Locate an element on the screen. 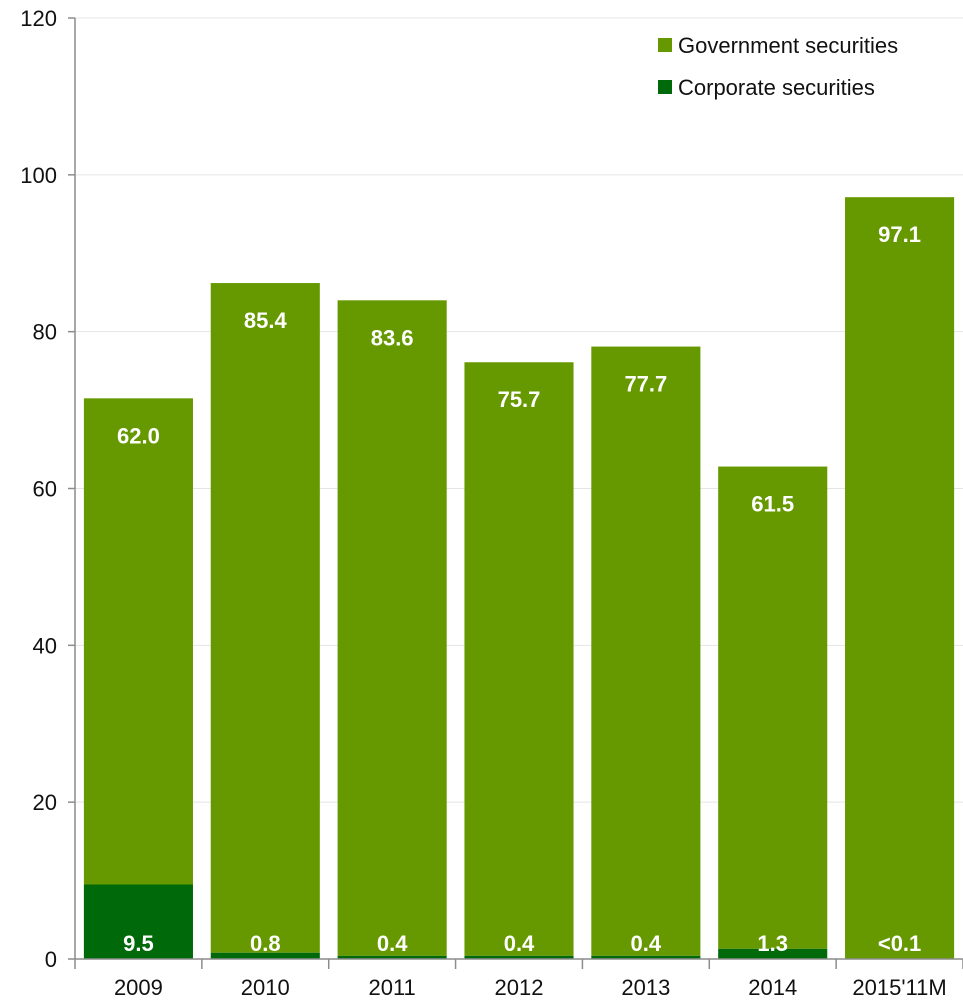 The height and width of the screenshot is (1007, 963). x-tick-label-2011: 2011 is located at coordinates (391, 987).